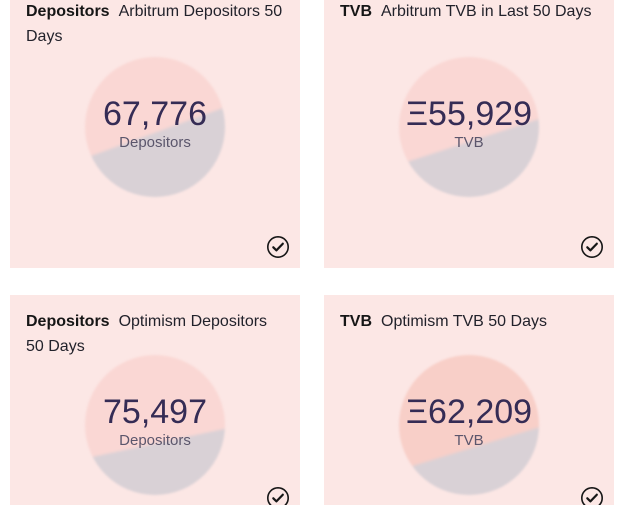  I want to click on card-title: Arbitrum Depositors 50 Days, so click(154, 24).